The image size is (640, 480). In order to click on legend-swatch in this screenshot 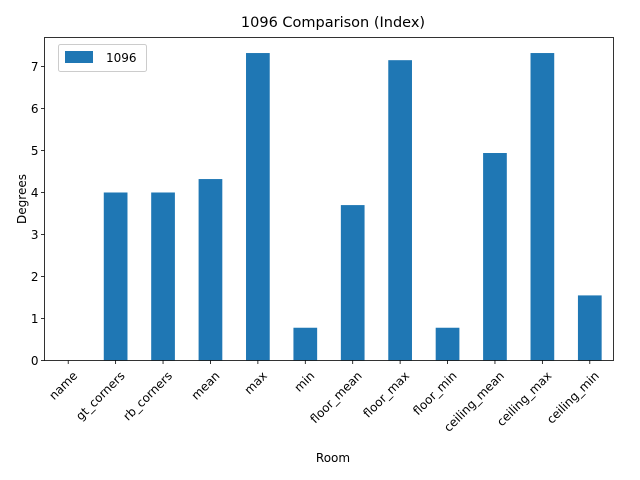, I will do `click(79, 57)`.